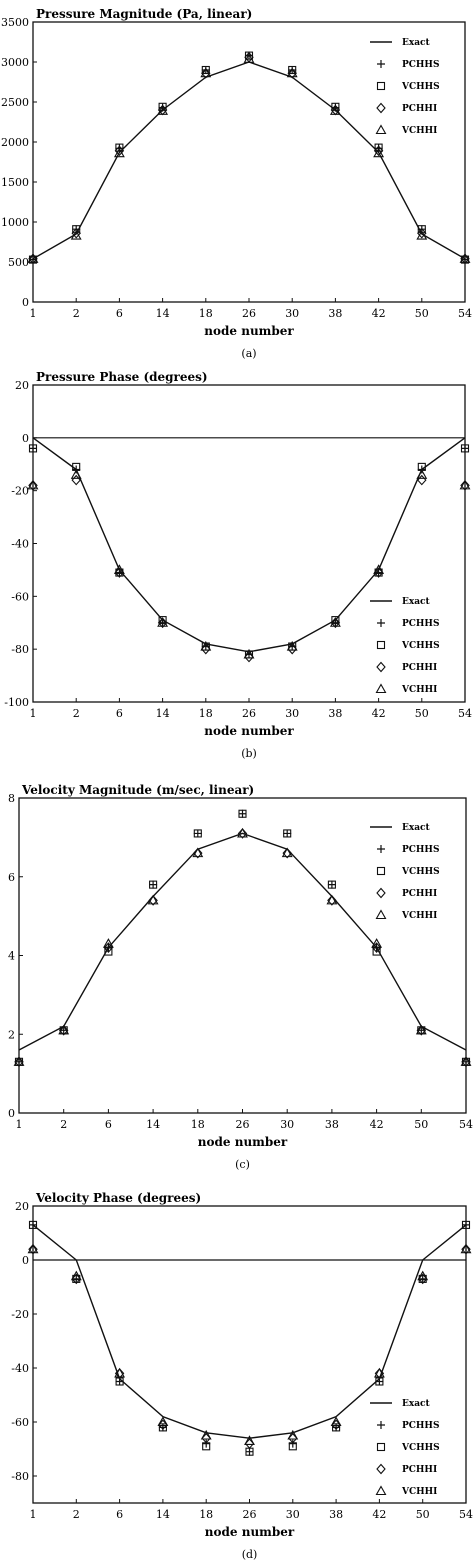 The image size is (474, 1564). I want to click on y-tick-label: 4, so click(11, 956).